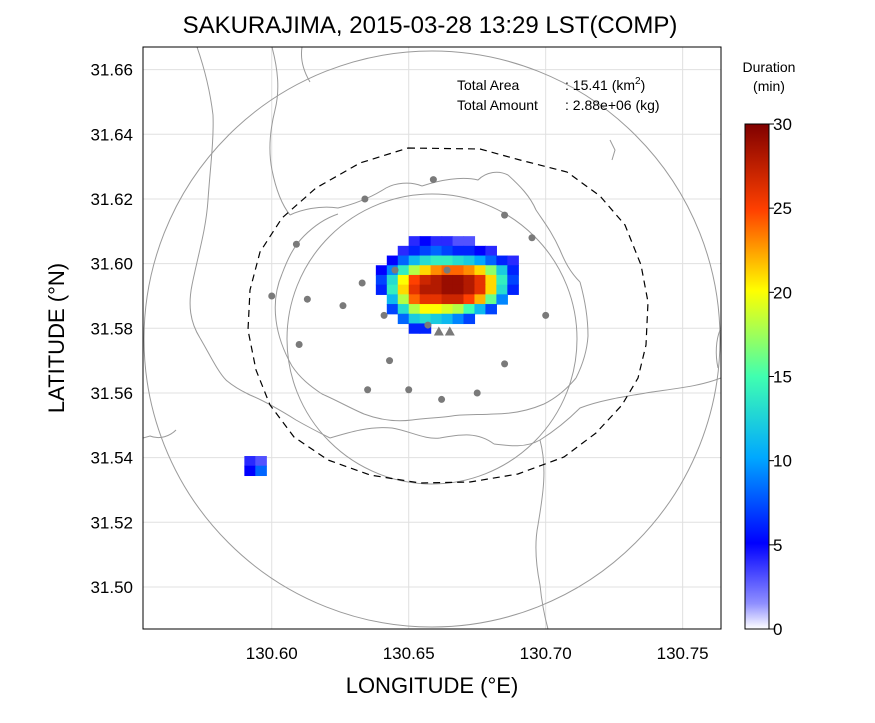 The width and height of the screenshot is (875, 723). What do you see at coordinates (757, 376) in the screenshot?
I see `colorbar-gradient` at bounding box center [757, 376].